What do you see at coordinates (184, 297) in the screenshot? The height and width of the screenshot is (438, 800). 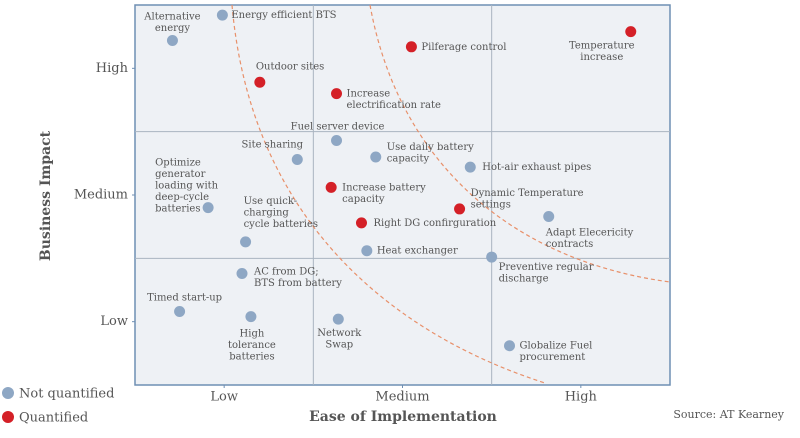 I see `point-label: Timed start-up` at bounding box center [184, 297].